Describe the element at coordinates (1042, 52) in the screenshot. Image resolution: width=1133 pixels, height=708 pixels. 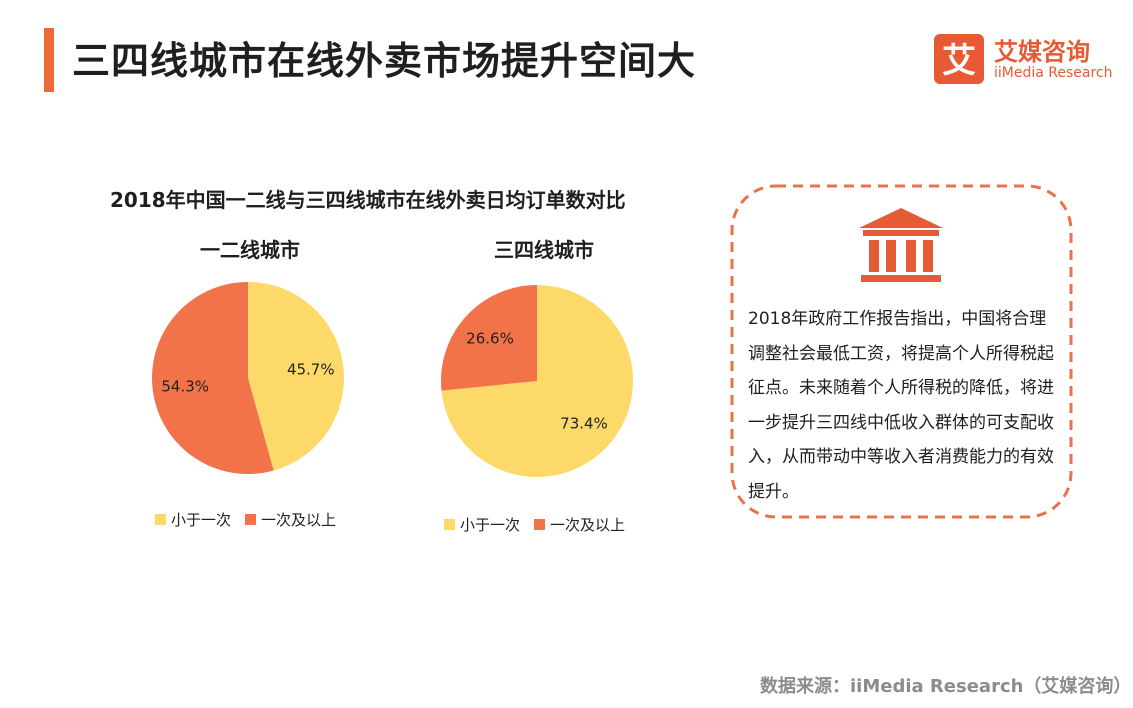
I see `logo-name: 艾媒咨询` at that location.